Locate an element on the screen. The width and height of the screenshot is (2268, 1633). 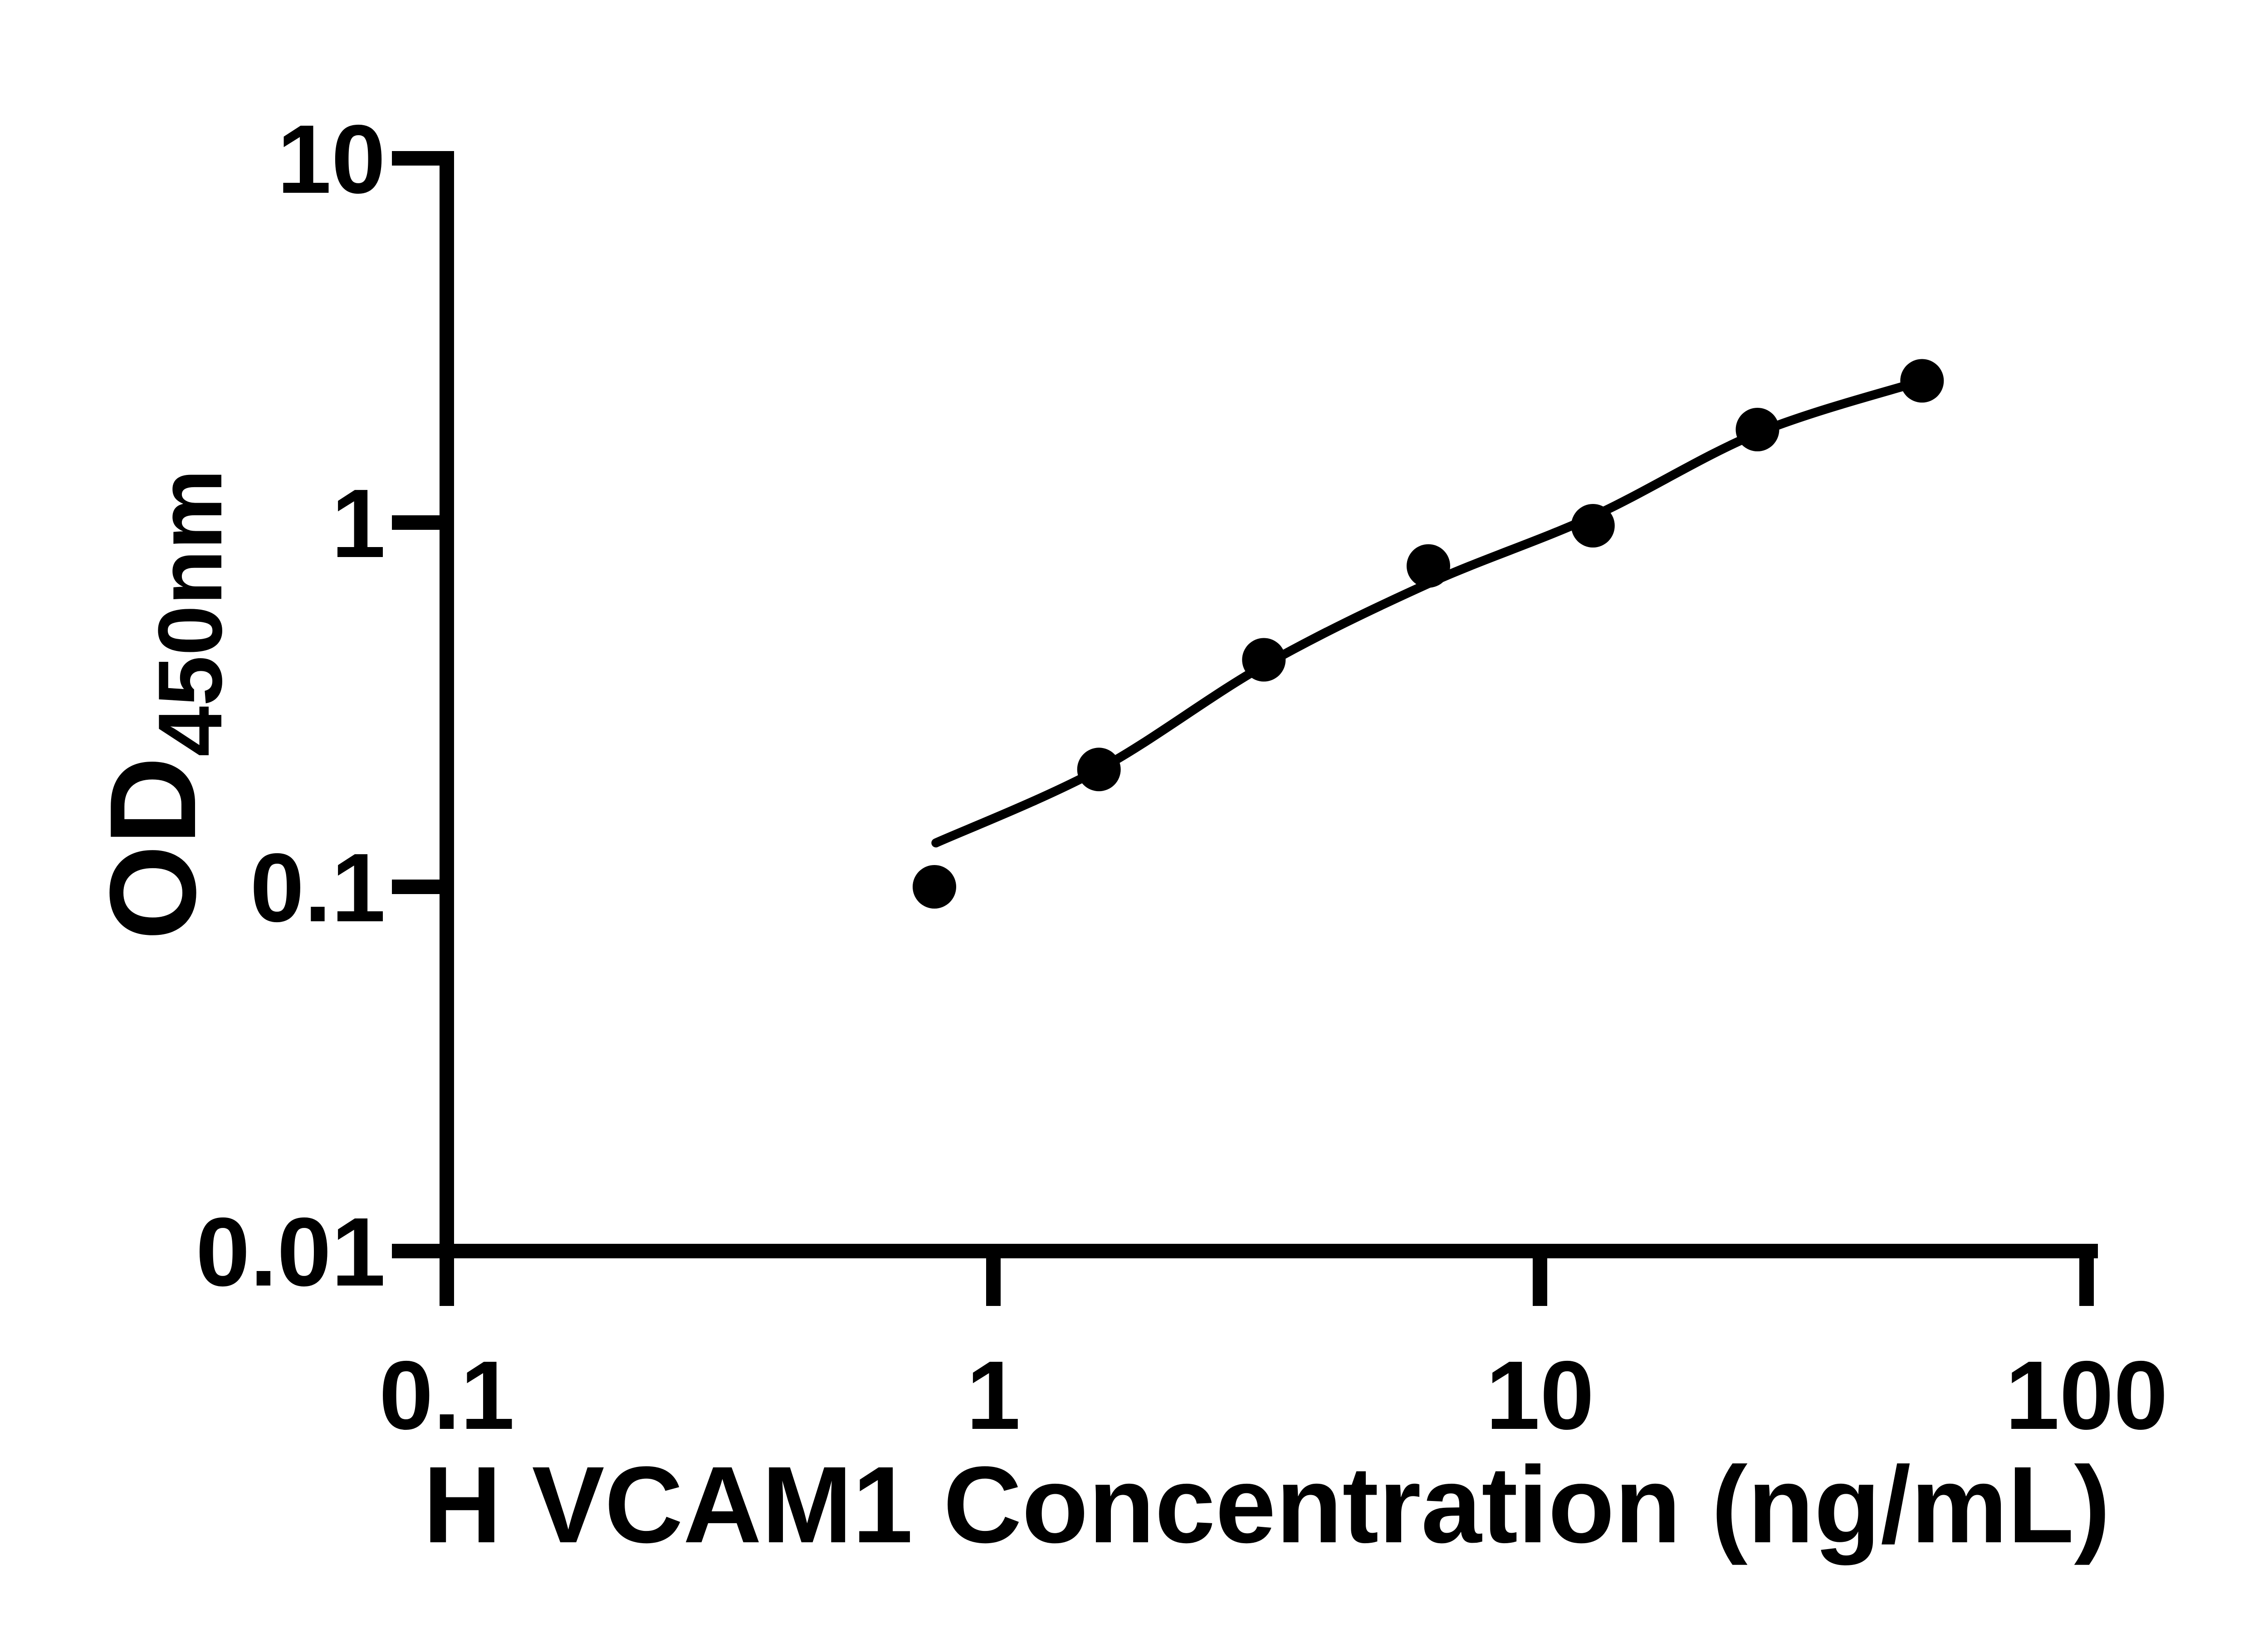
y-tick-label: 10 is located at coordinates (332, 159).